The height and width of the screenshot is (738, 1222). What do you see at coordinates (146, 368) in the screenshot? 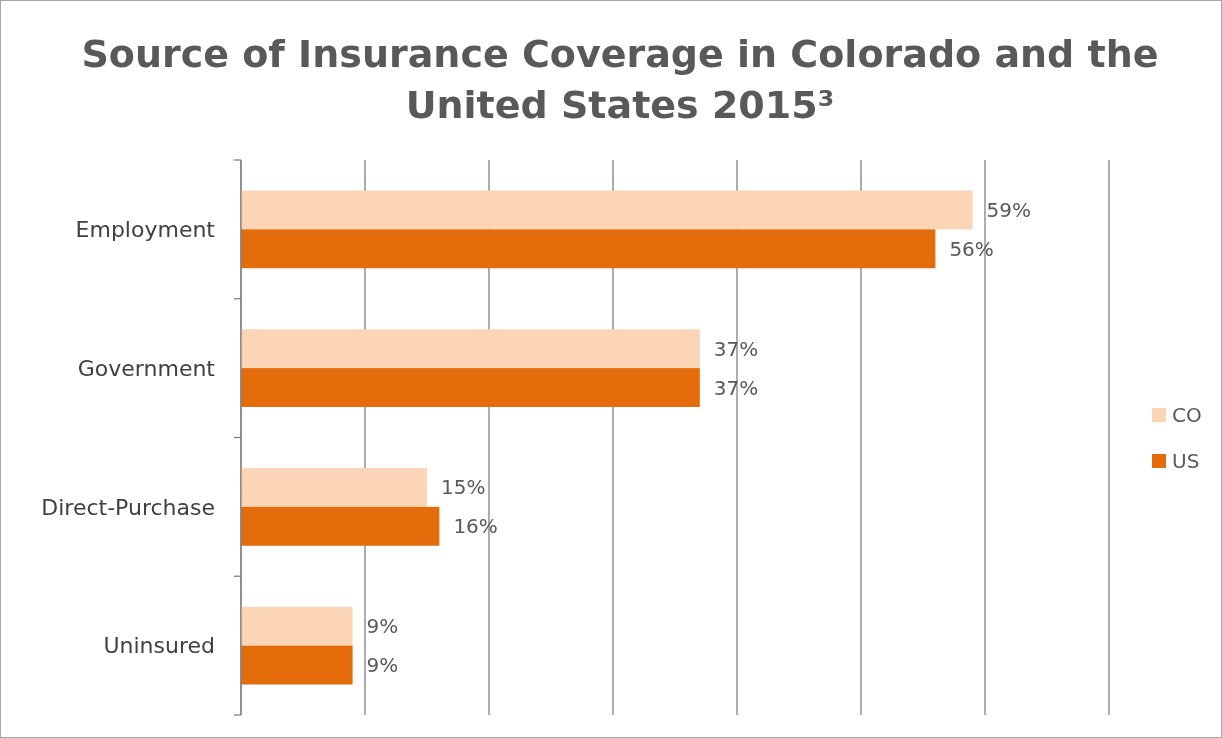
I see `y-tick-label: Government` at bounding box center [146, 368].